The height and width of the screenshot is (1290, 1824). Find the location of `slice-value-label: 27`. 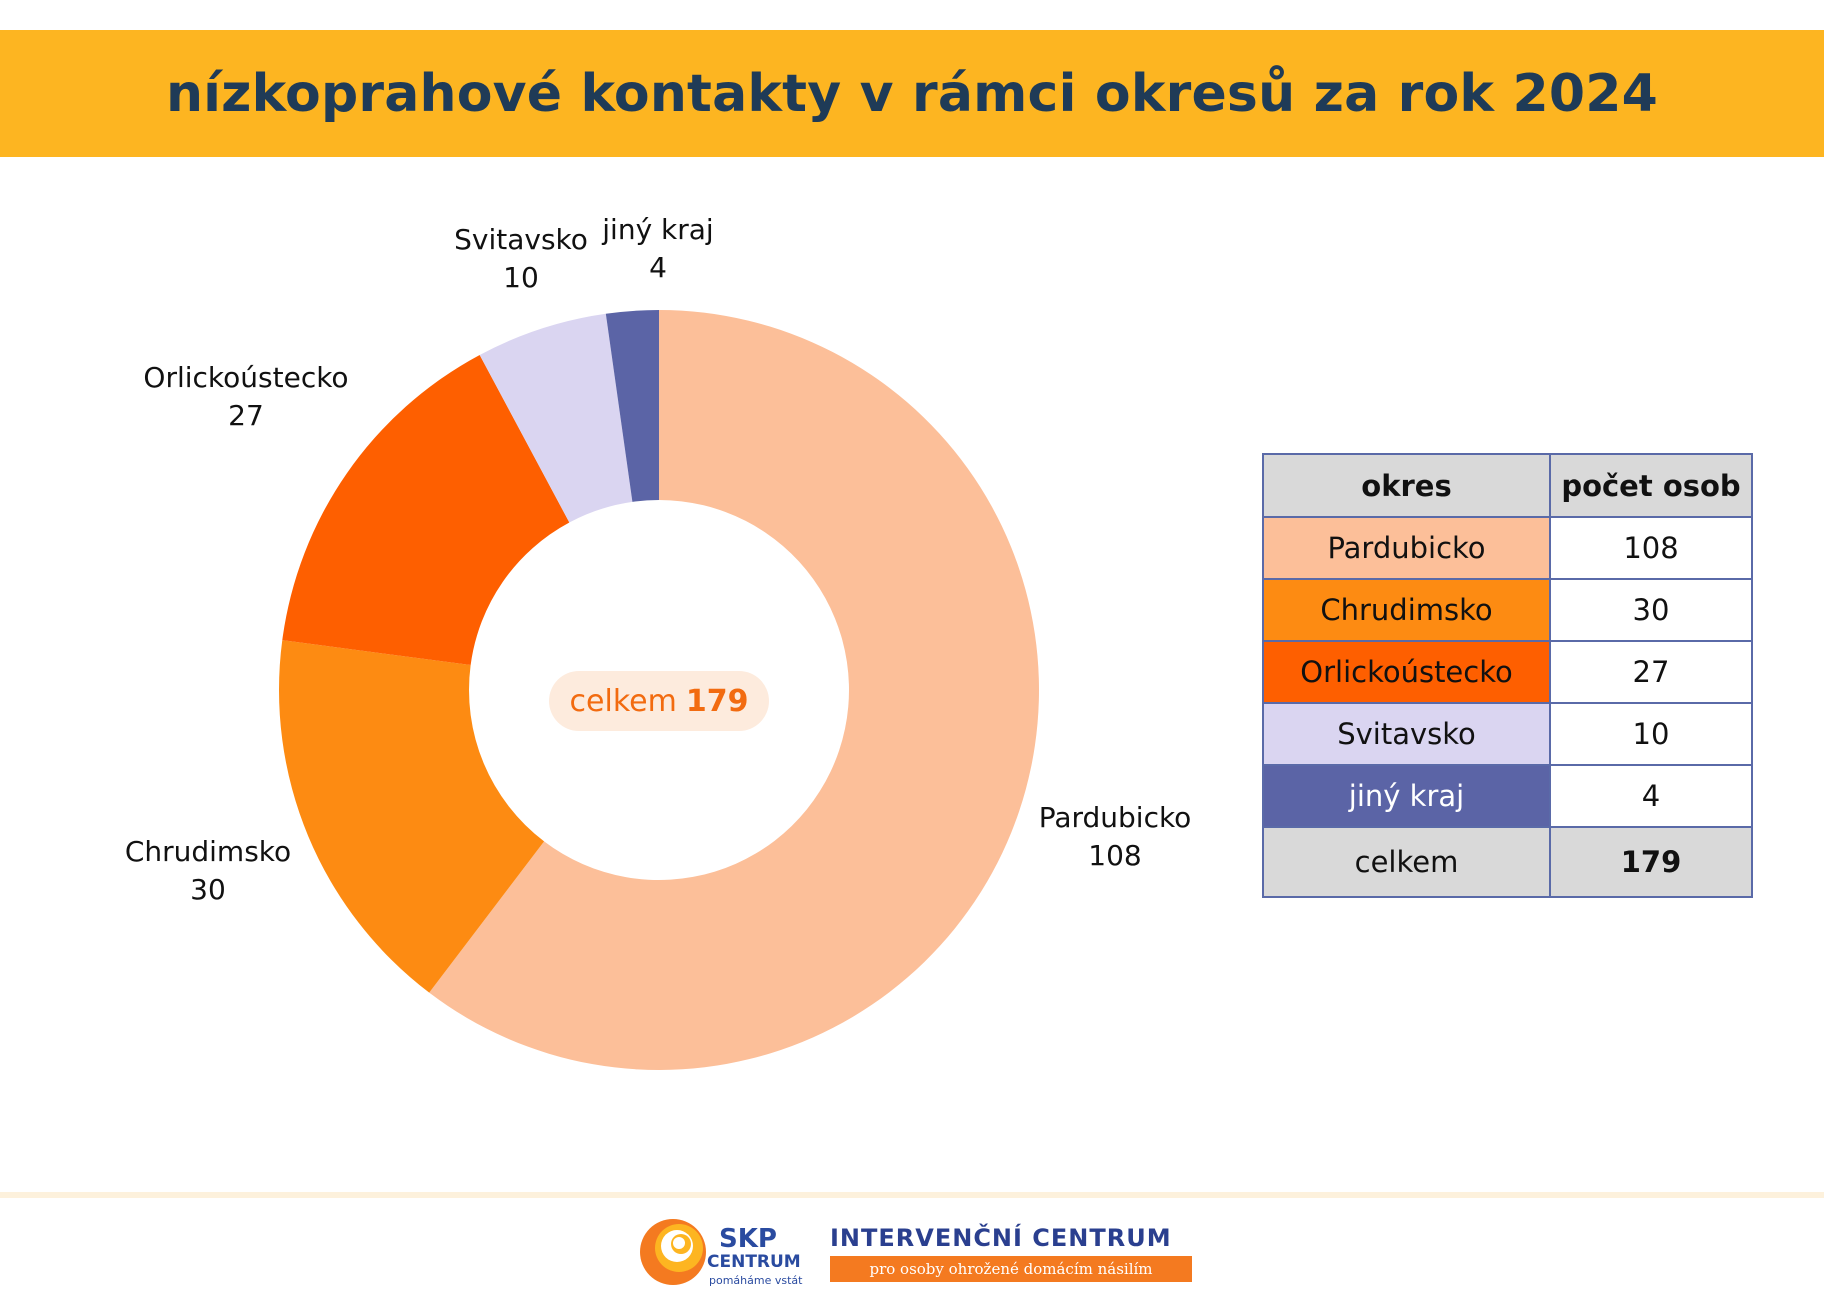

slice-value-label: 27 is located at coordinates (246, 415).